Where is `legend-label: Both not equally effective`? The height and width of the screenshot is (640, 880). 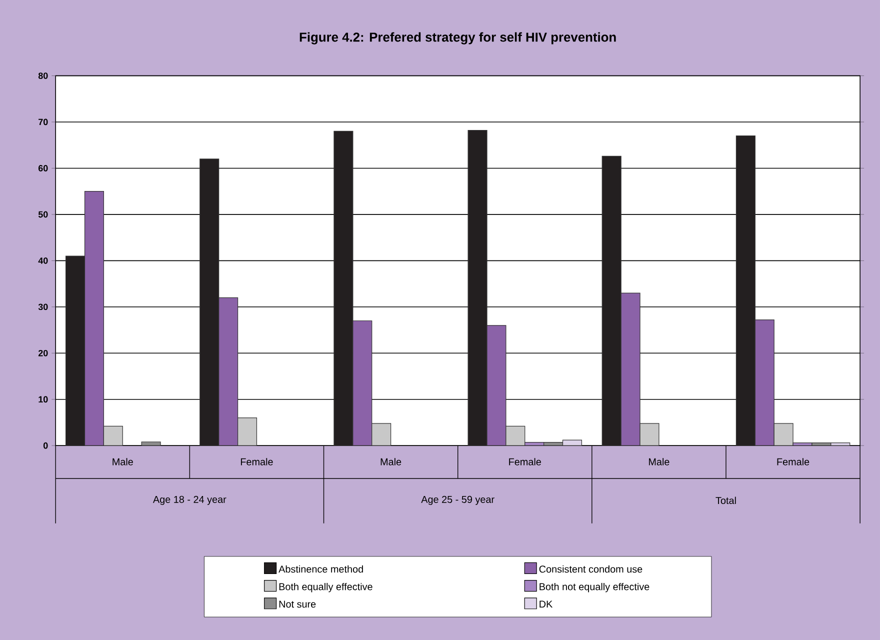 legend-label: Both not equally effective is located at coordinates (595, 587).